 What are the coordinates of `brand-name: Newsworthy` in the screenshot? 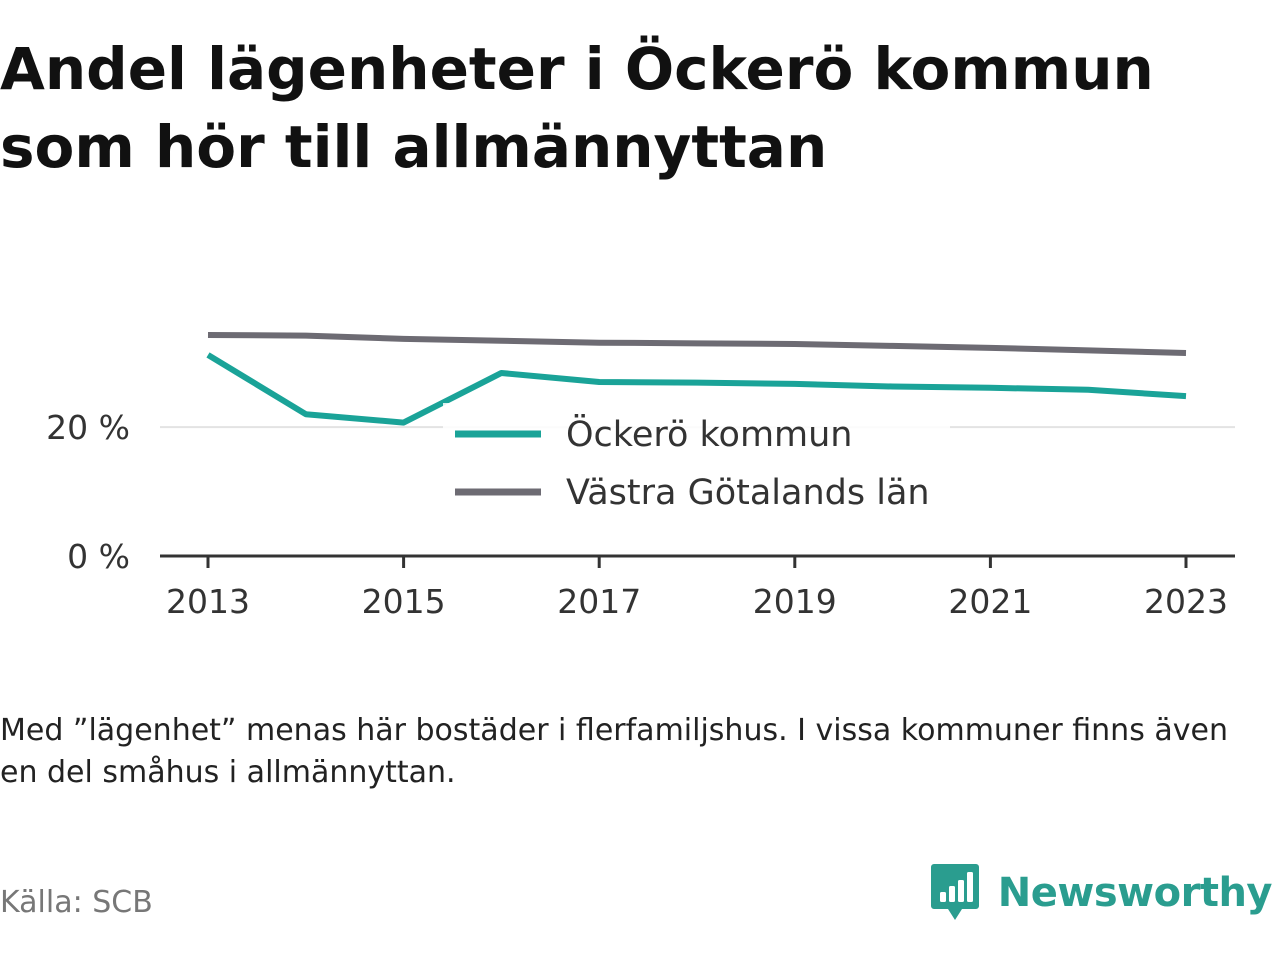 It's located at (1135, 893).